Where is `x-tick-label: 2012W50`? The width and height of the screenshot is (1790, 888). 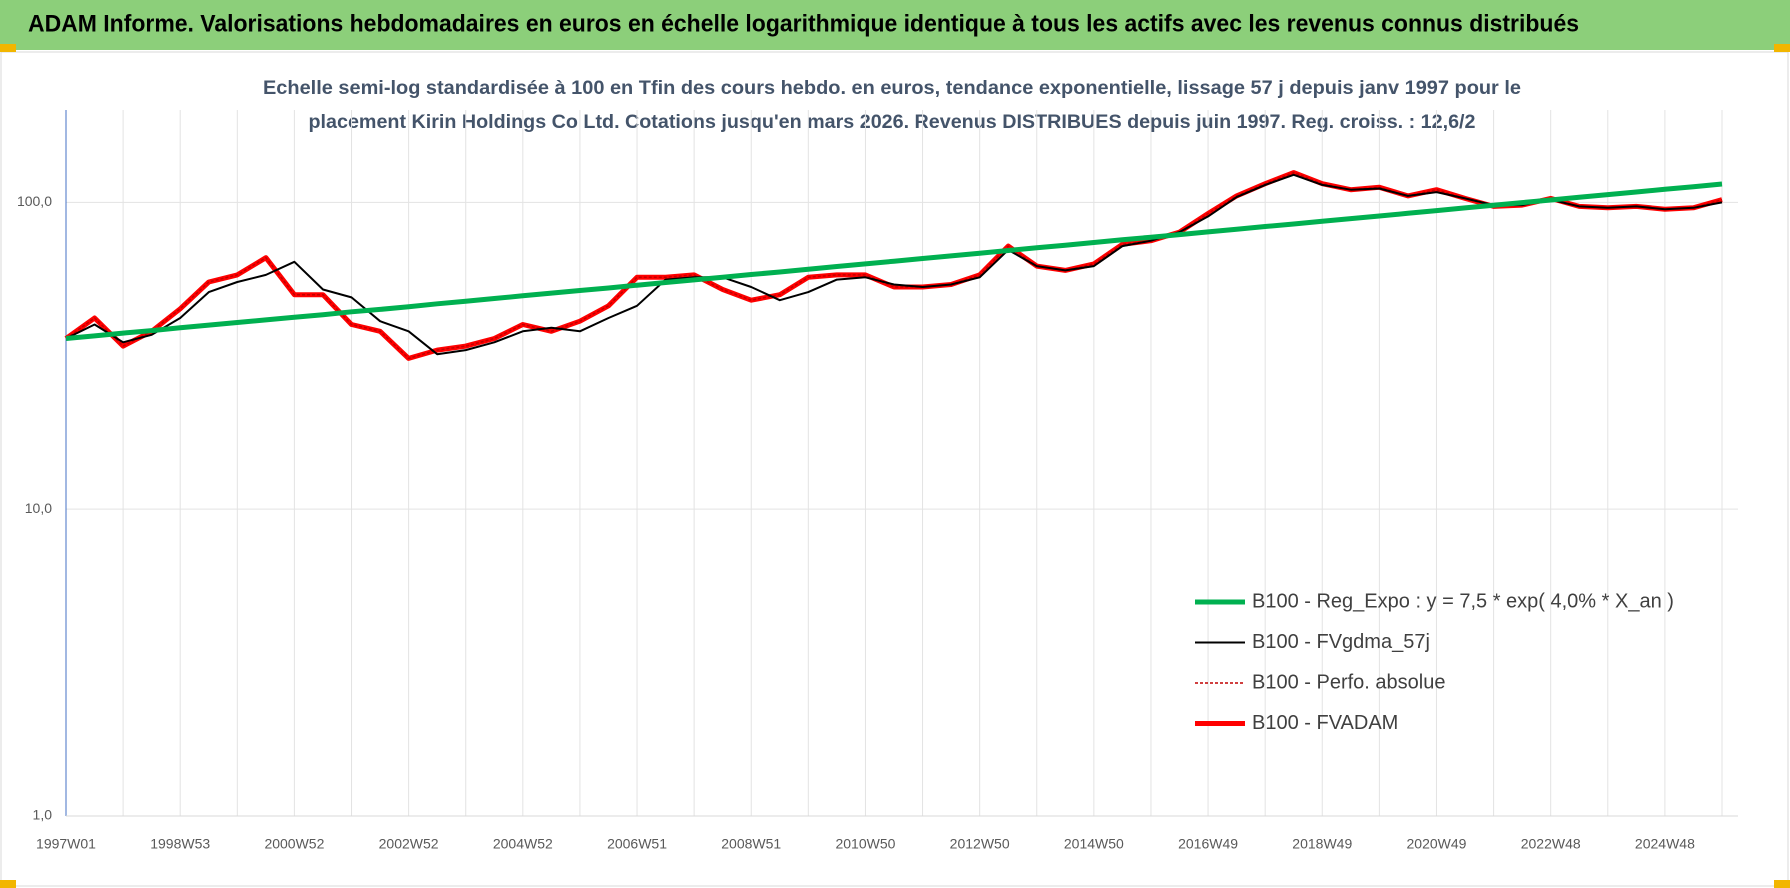
x-tick-label: 2012W50 is located at coordinates (980, 844).